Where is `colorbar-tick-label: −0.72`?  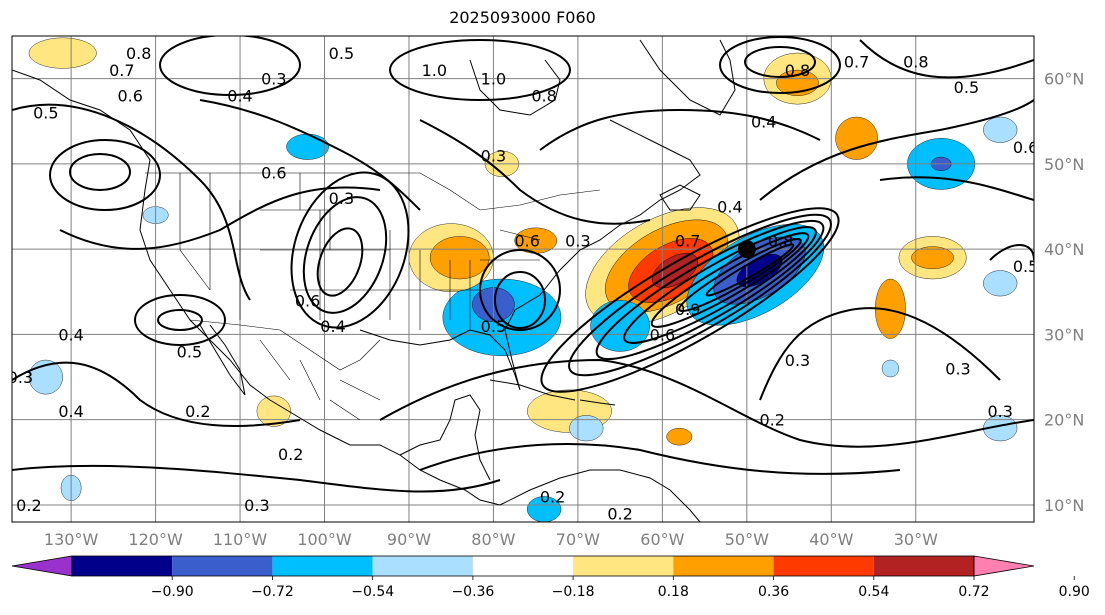
colorbar-tick-label: −0.72 is located at coordinates (272, 592).